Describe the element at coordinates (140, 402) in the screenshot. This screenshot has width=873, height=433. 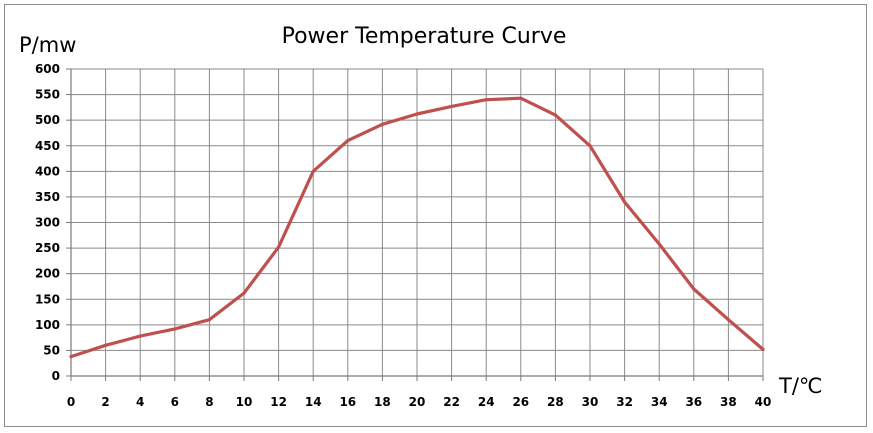
I see `x-tick-label: 4` at that location.